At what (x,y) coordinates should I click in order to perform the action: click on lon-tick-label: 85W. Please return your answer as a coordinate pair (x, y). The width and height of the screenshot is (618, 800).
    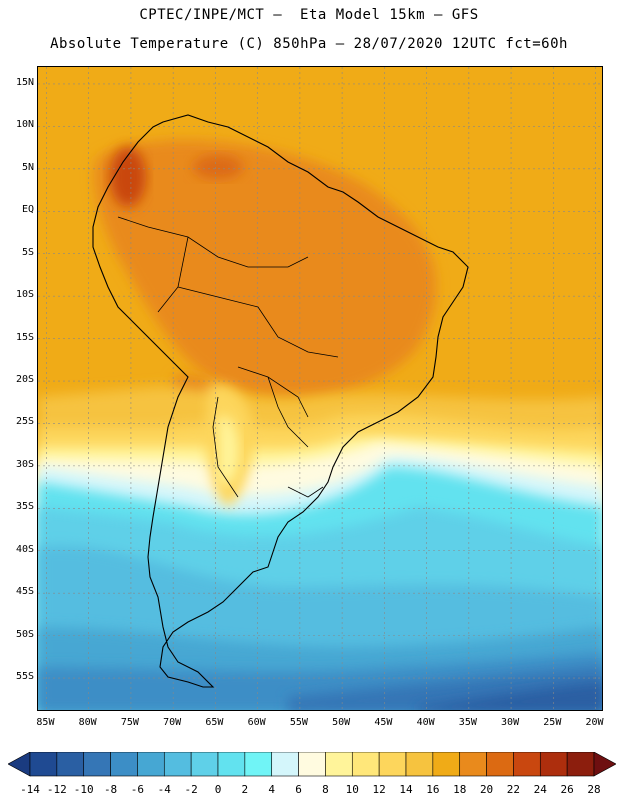
    Looking at the image, I should click on (45, 722).